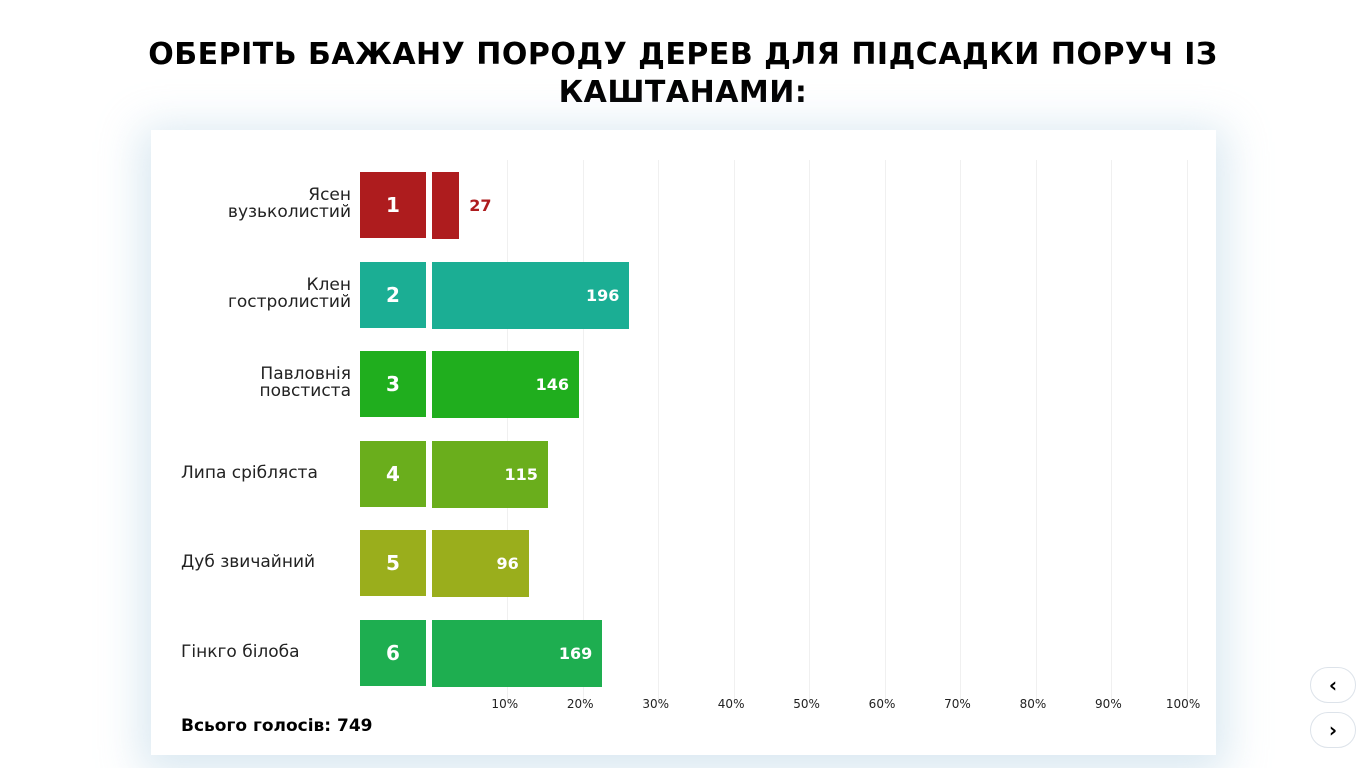 The width and height of the screenshot is (1366, 768). I want to click on option-number: 4, so click(393, 473).